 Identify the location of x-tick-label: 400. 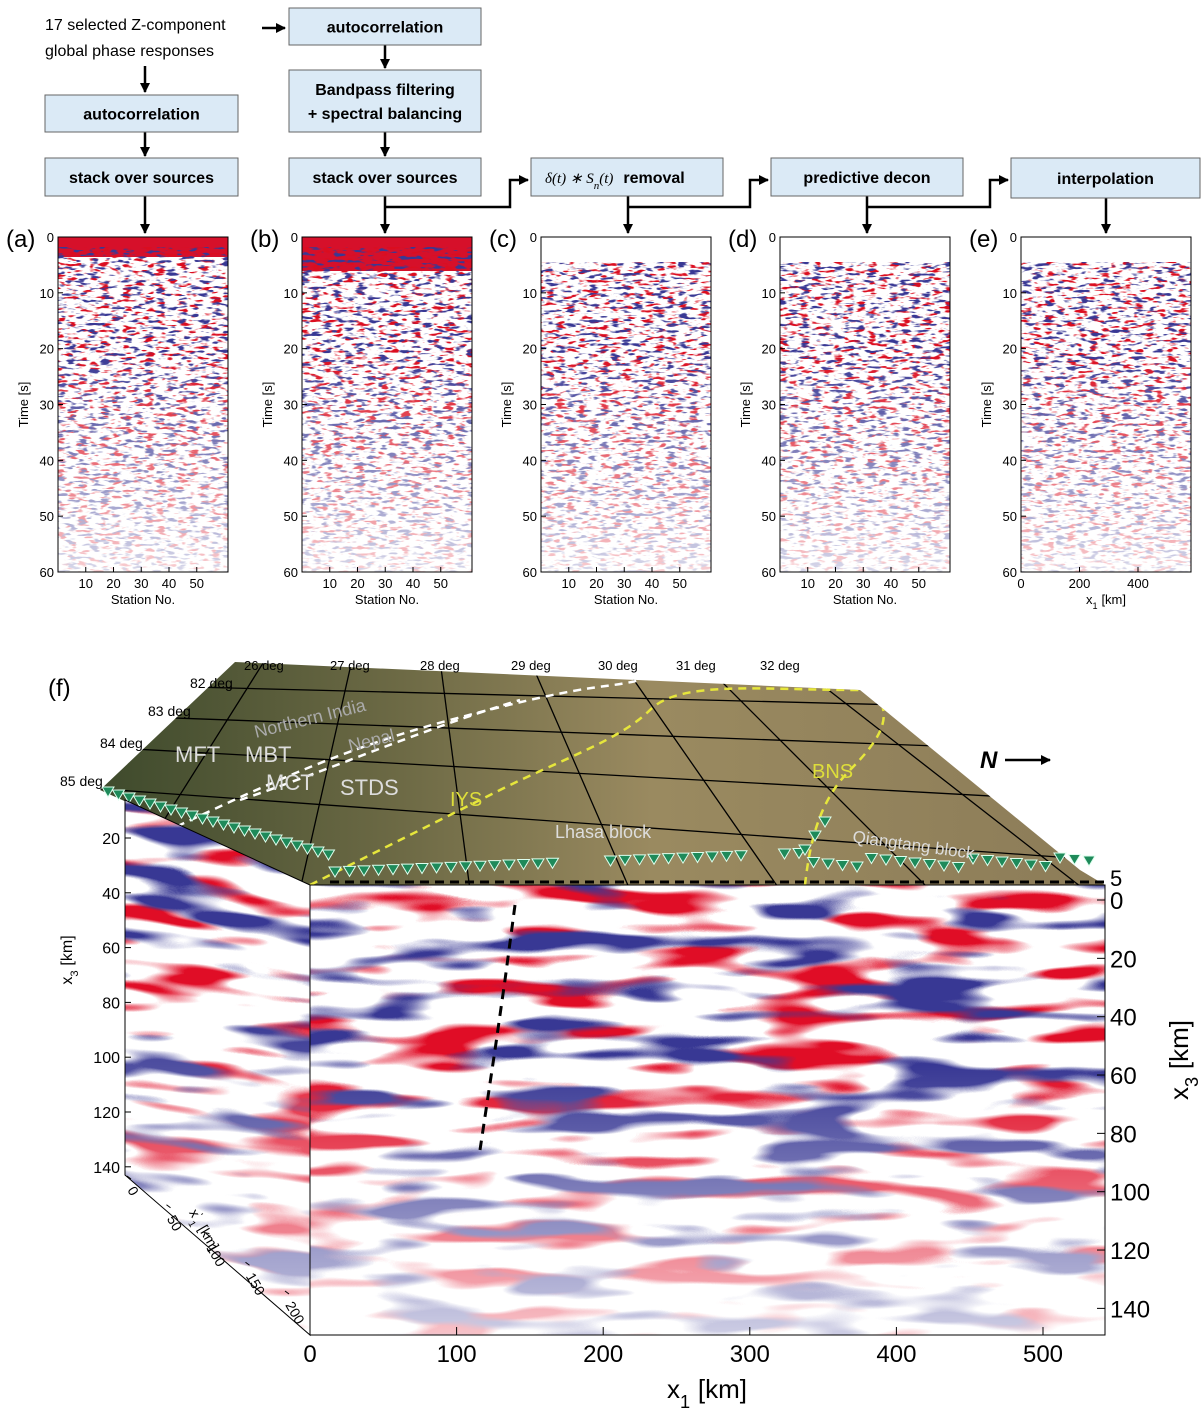
(1138, 583).